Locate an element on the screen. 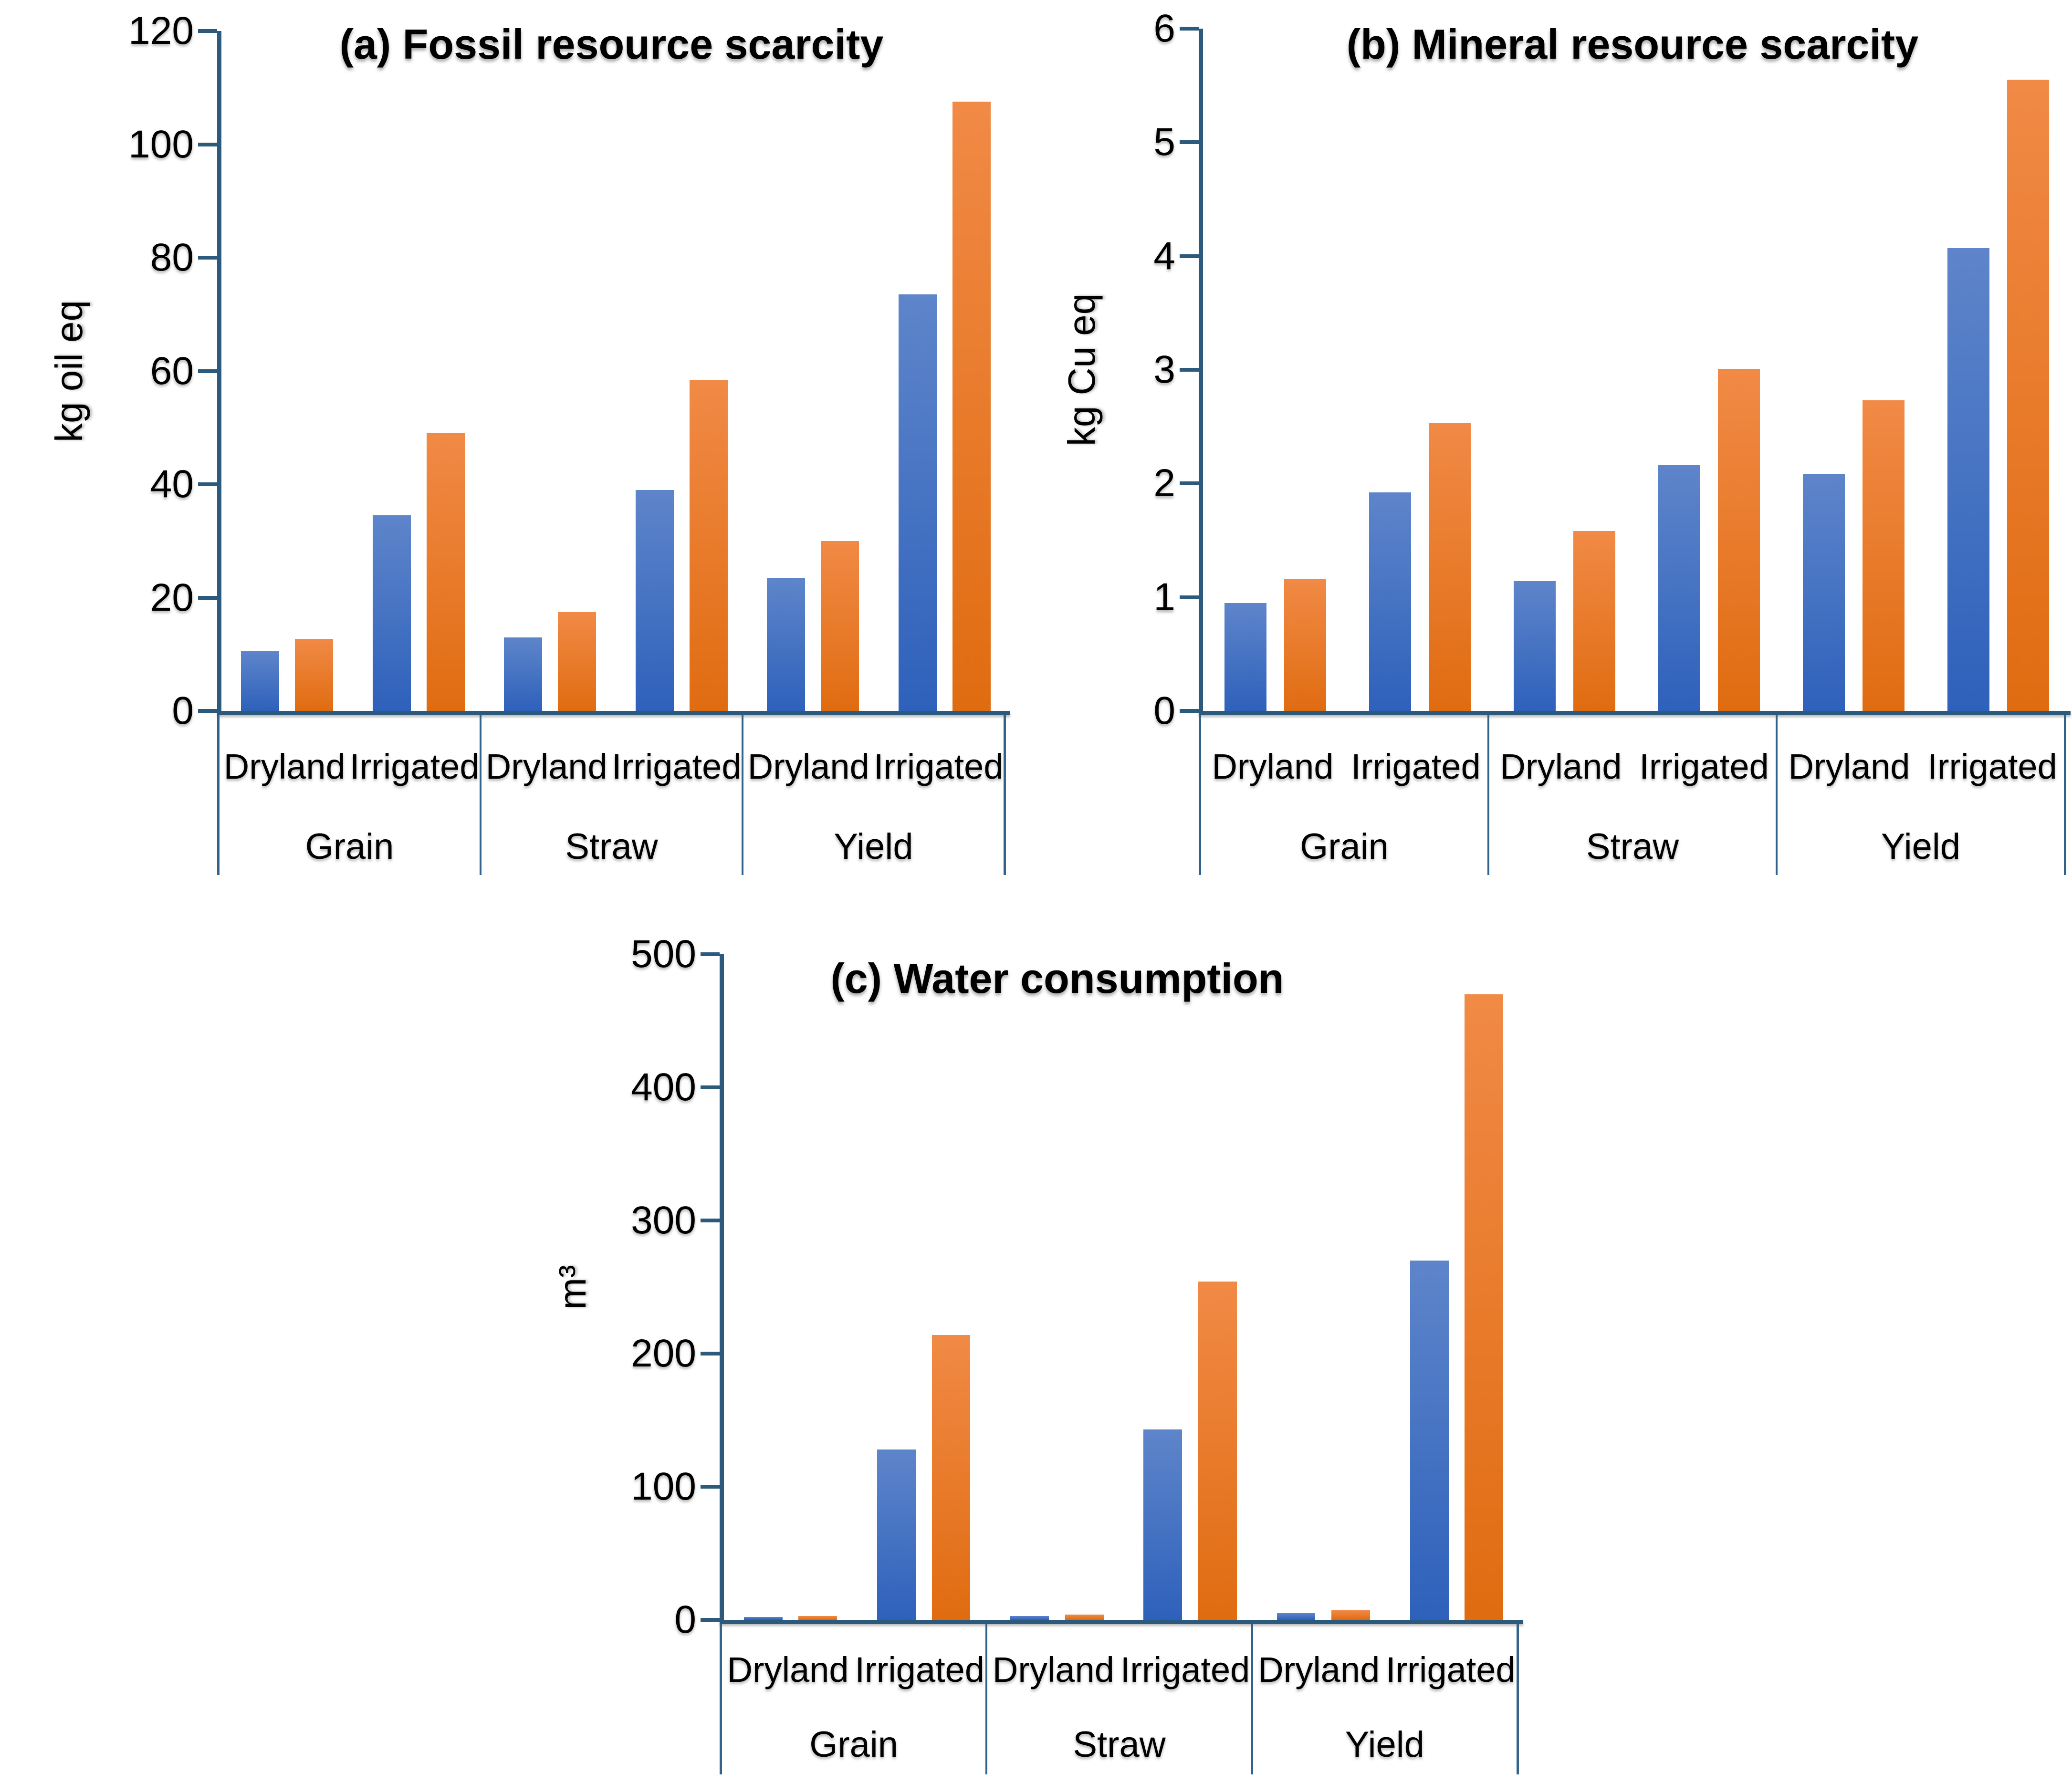 This screenshot has width=2072, height=1783. bar-blue-yield-irrigated is located at coordinates (917, 502).